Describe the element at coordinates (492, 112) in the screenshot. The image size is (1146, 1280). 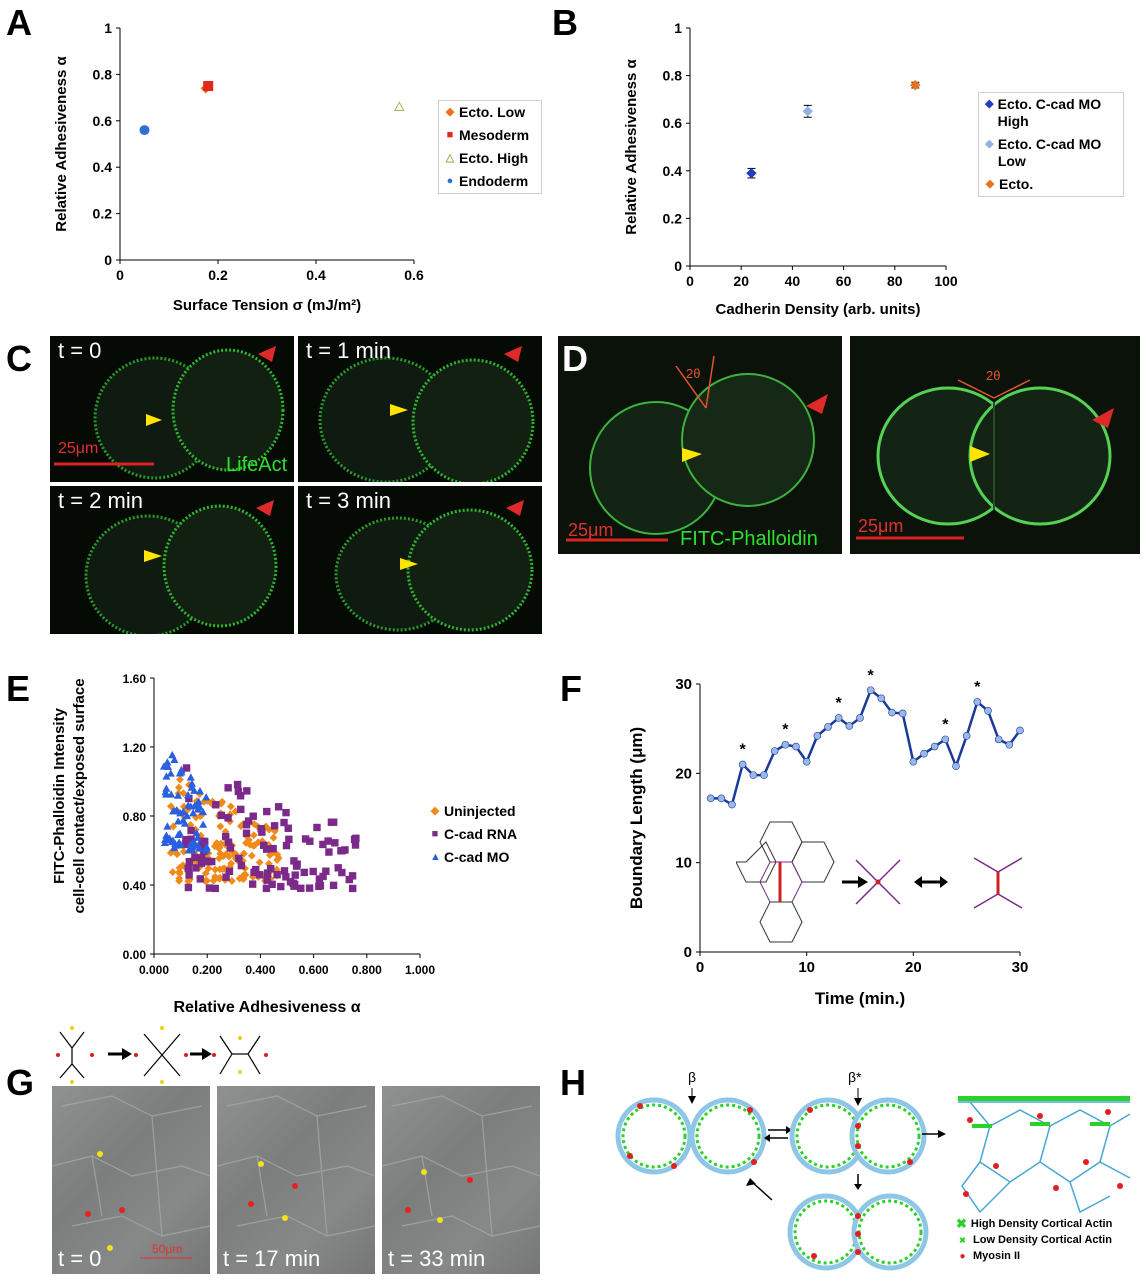
I see `legend-a-label: Ecto. Low` at that location.